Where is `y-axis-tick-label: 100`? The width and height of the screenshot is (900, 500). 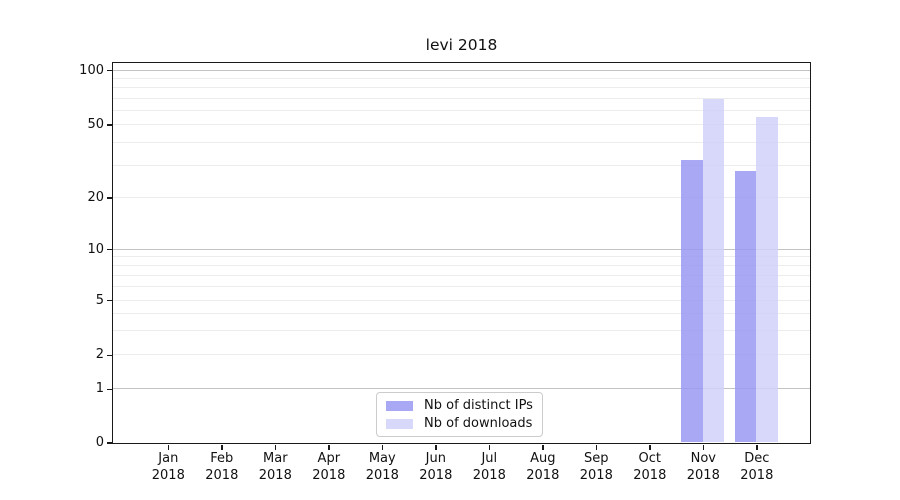 y-axis-tick-label: 100 is located at coordinates (91, 70).